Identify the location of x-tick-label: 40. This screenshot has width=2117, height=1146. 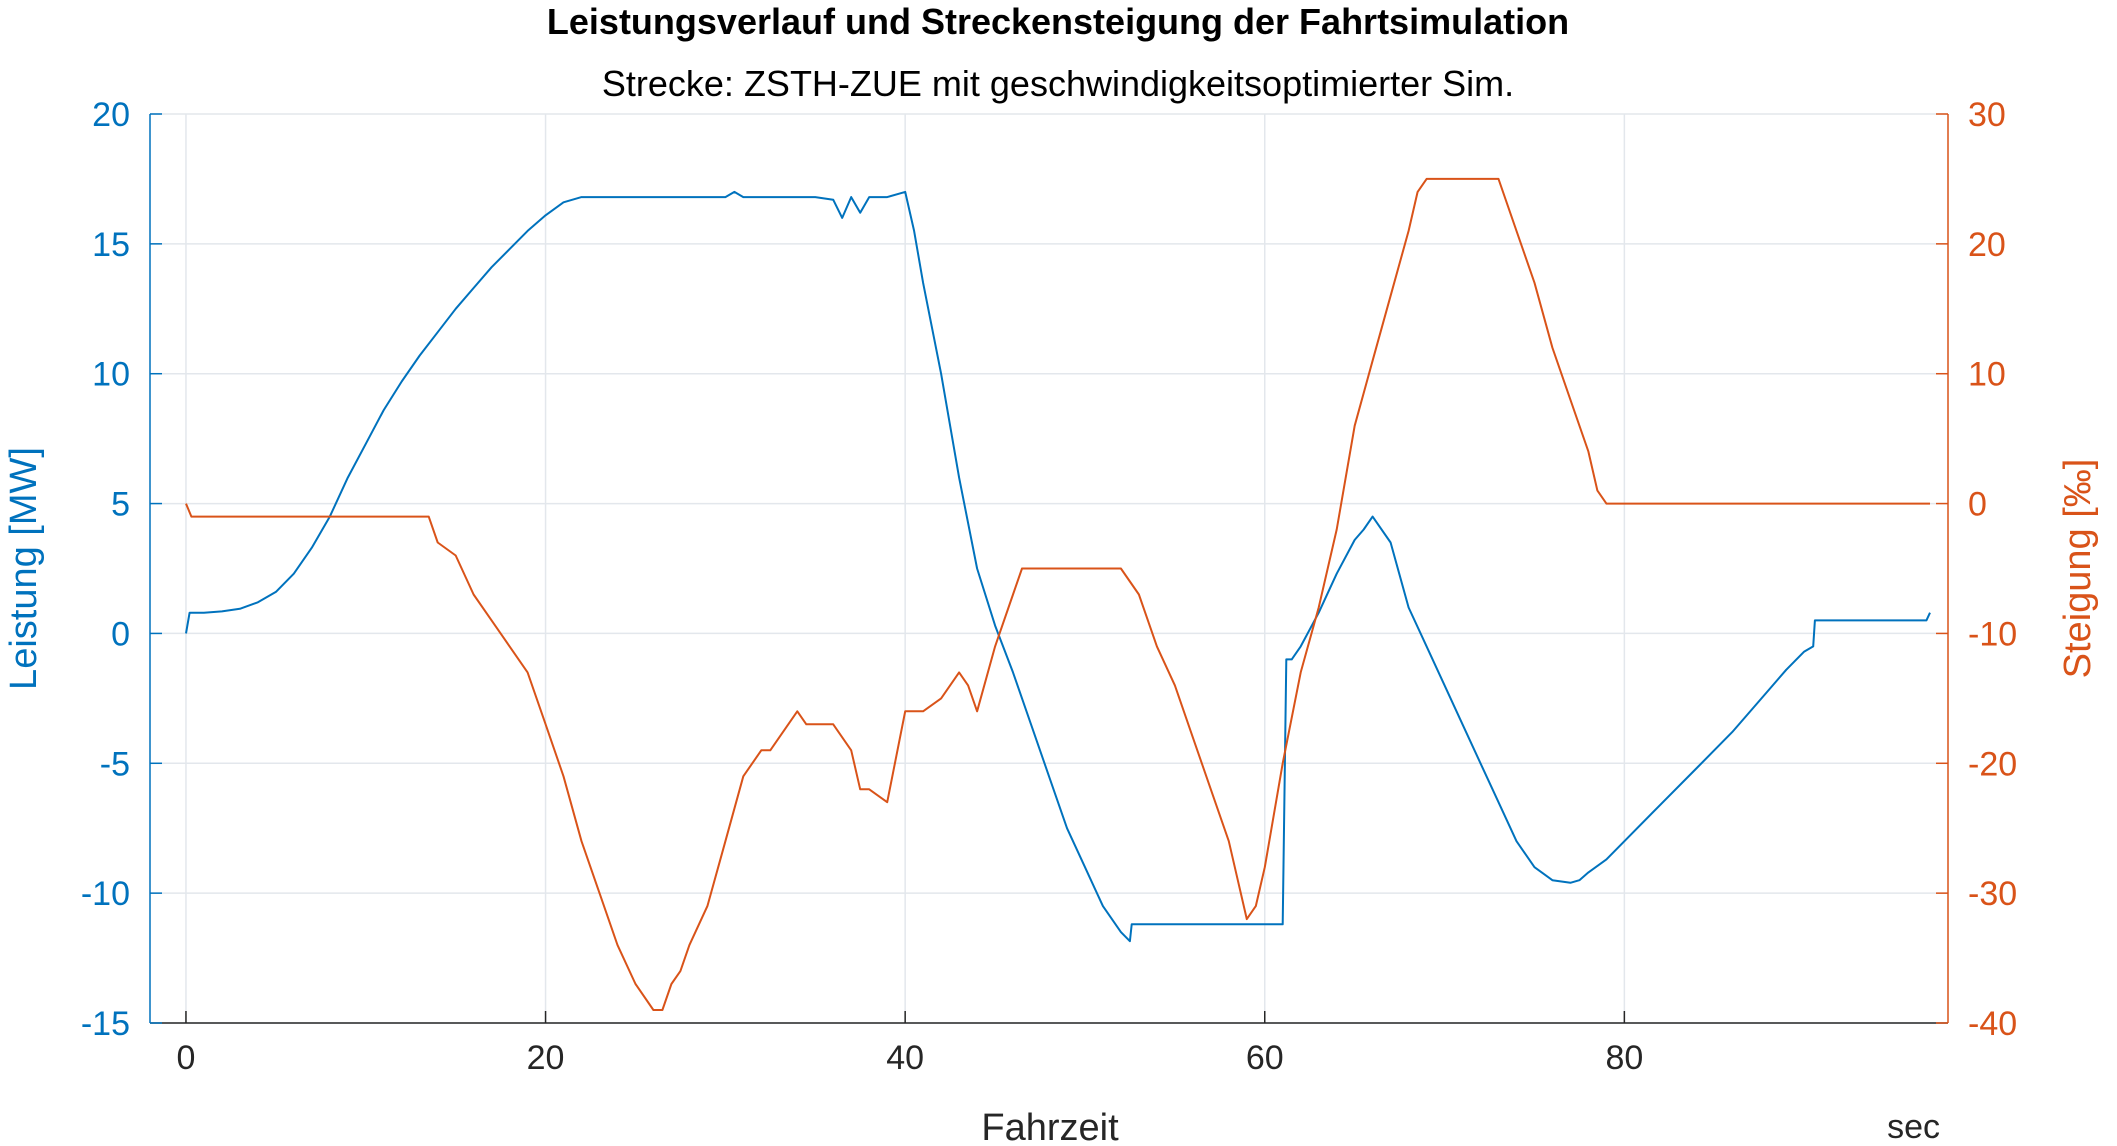
(905, 1058).